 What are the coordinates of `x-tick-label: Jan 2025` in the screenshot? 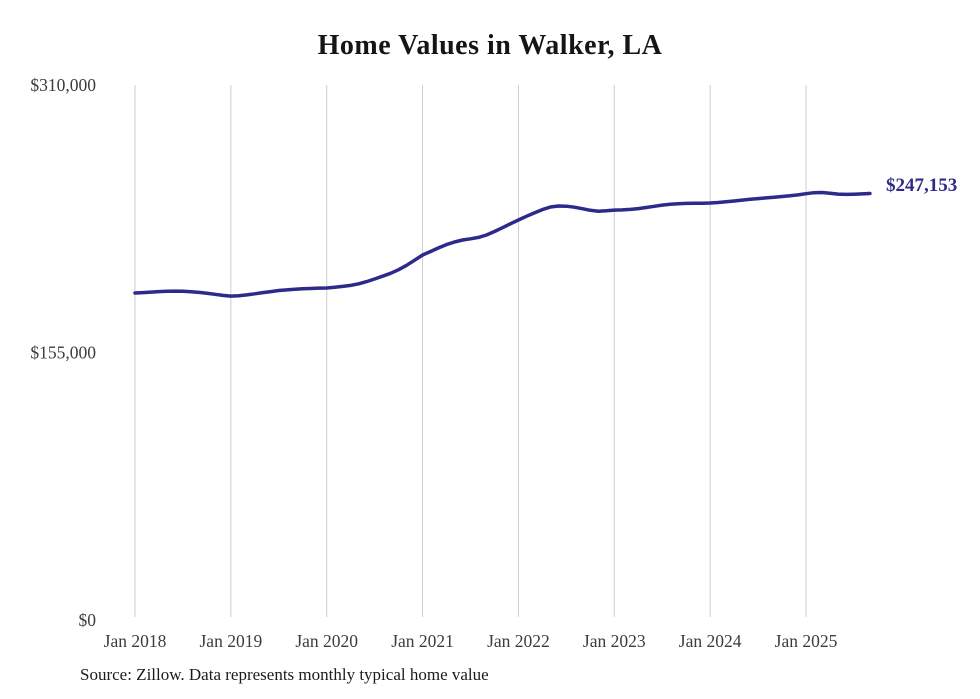 It's located at (806, 641).